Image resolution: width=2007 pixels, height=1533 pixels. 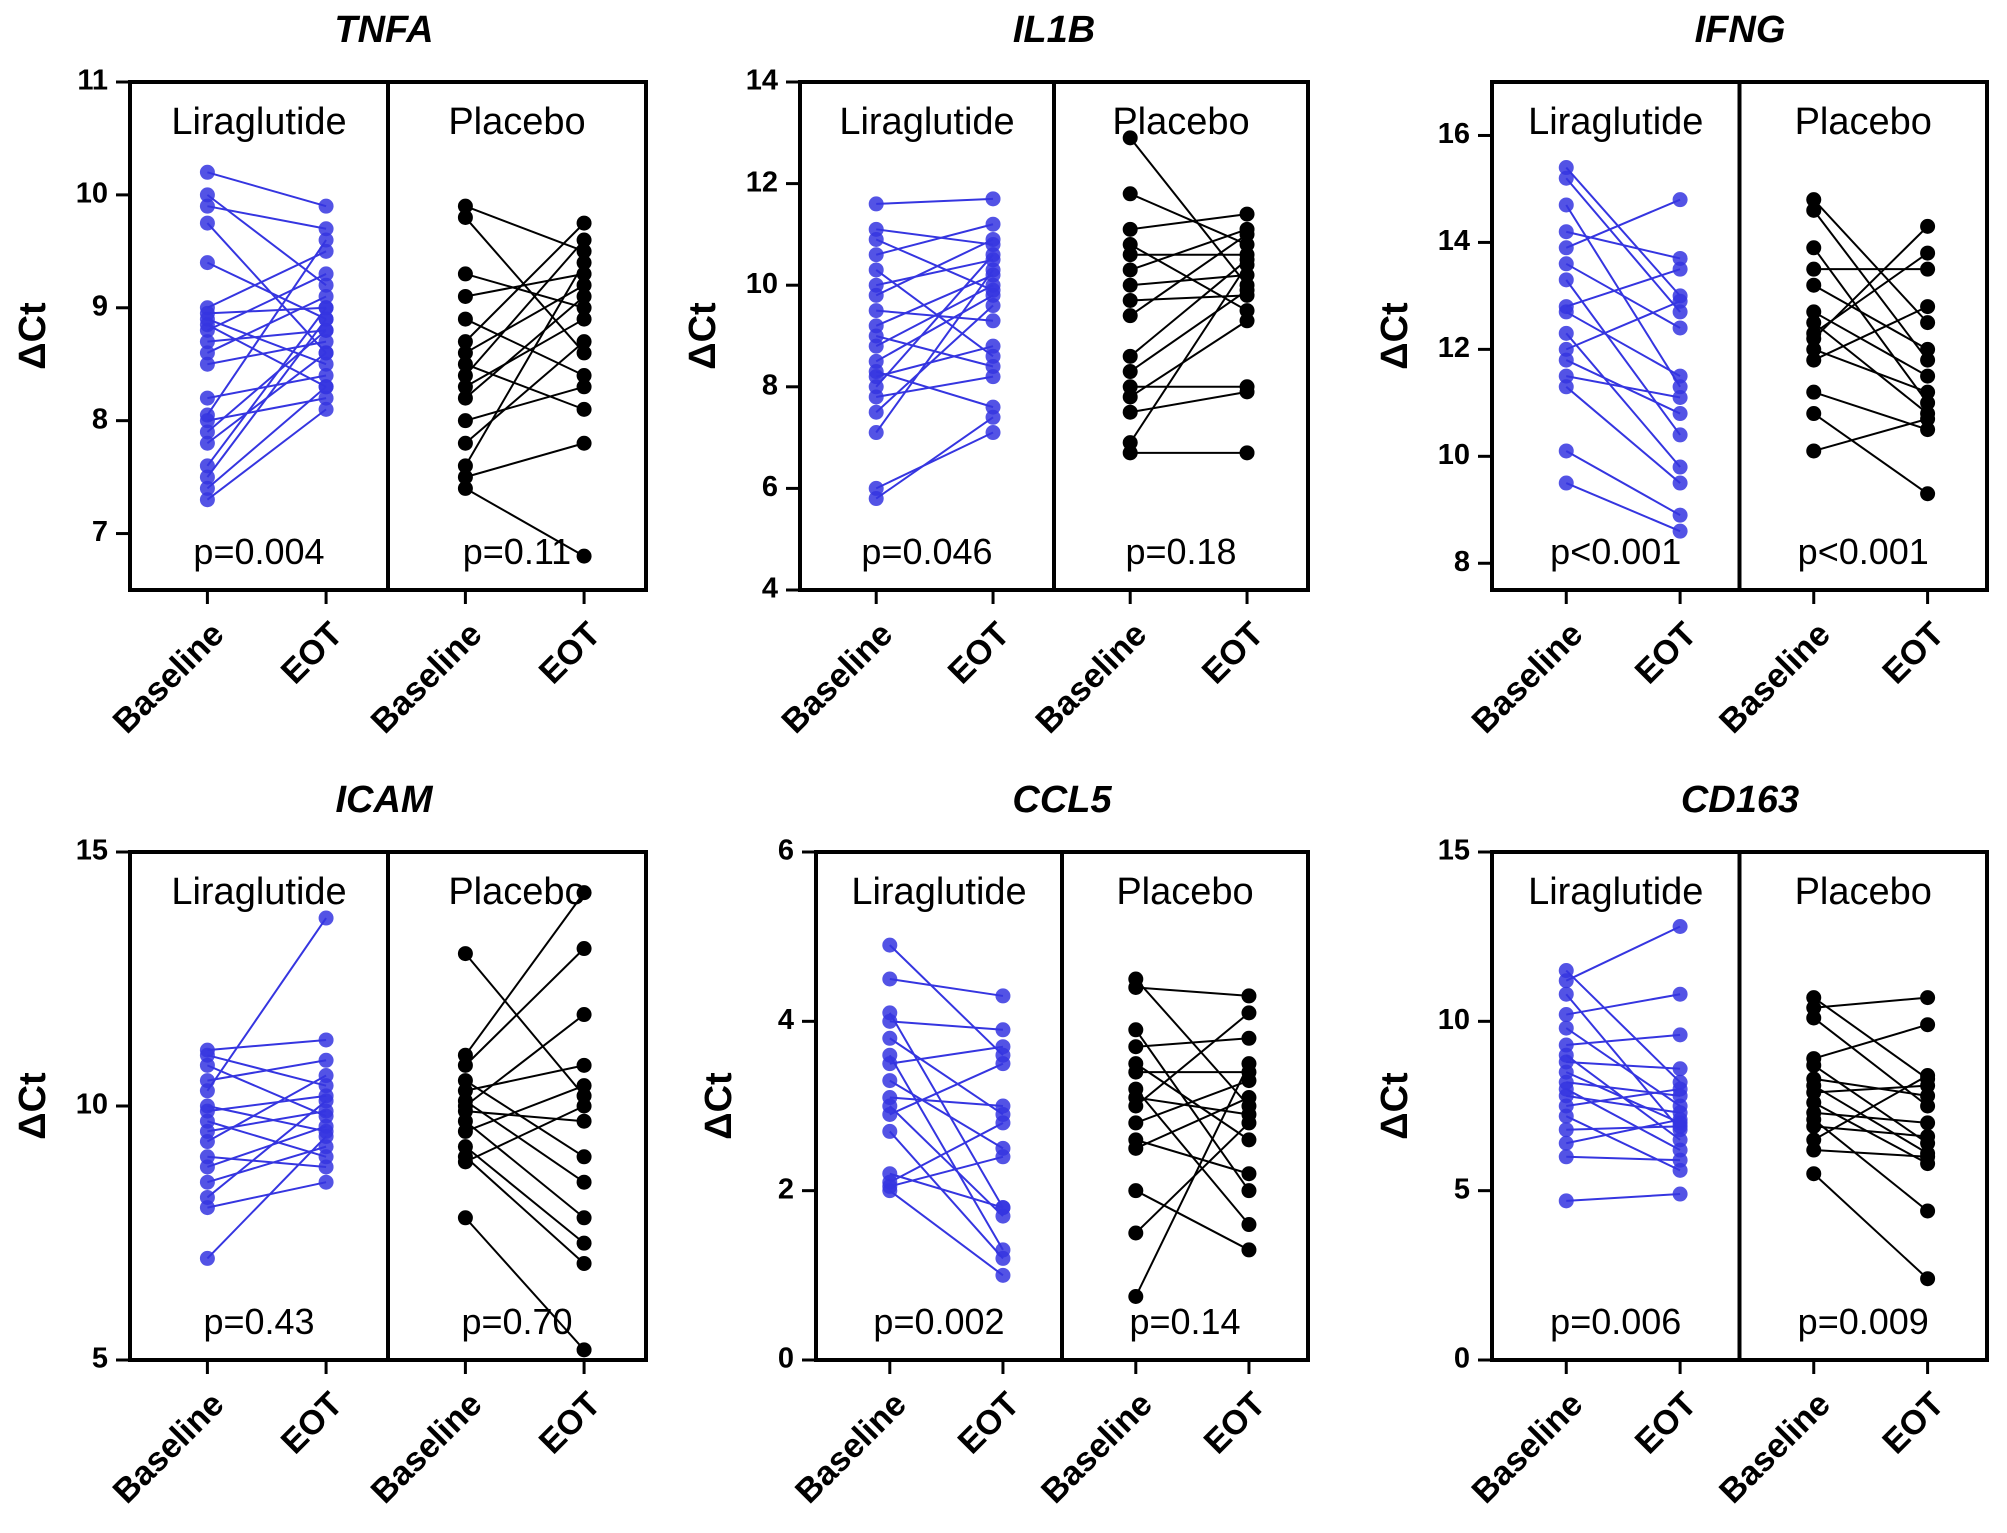 I want to click on p-value: p=0.70, so click(x=516, y=1321).